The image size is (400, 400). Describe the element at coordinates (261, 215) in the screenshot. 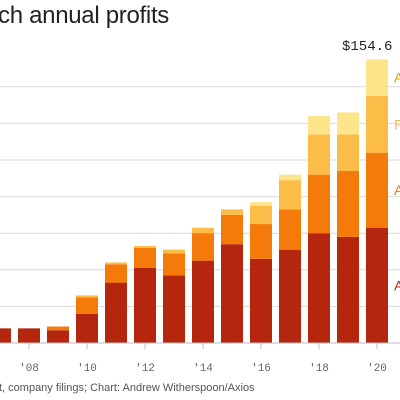

I see `bar-segment-2016-s3` at that location.